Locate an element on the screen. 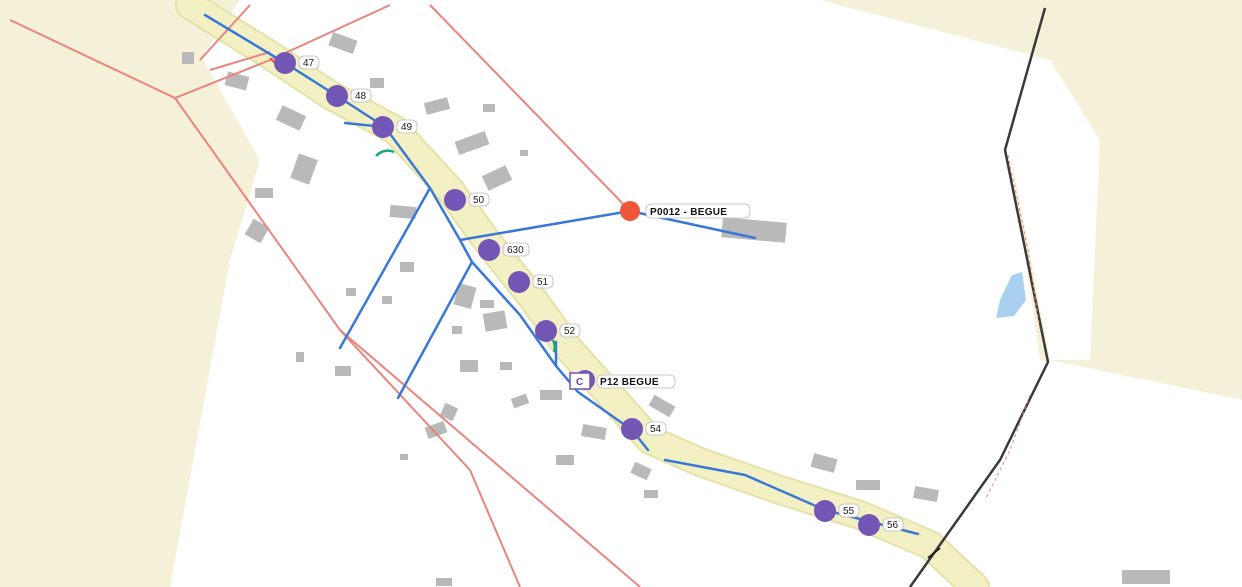 The height and width of the screenshot is (587, 1242). pole-54-label-box is located at coordinates (656, 428).